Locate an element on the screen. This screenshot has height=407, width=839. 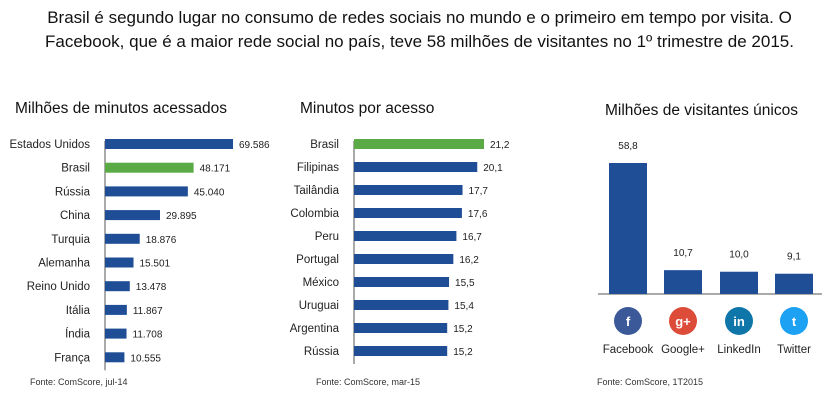
chart-3-value-label: 9,1 is located at coordinates (794, 257).